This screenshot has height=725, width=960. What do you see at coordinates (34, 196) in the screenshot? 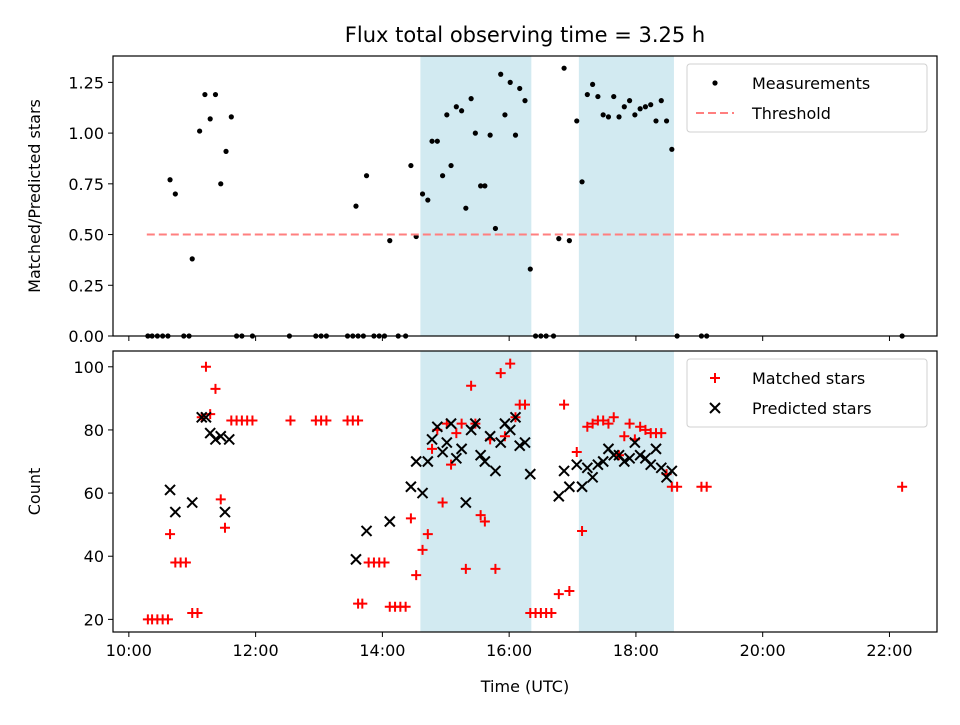
I see `y-axis-label: Matched/Predicted stars` at bounding box center [34, 196].